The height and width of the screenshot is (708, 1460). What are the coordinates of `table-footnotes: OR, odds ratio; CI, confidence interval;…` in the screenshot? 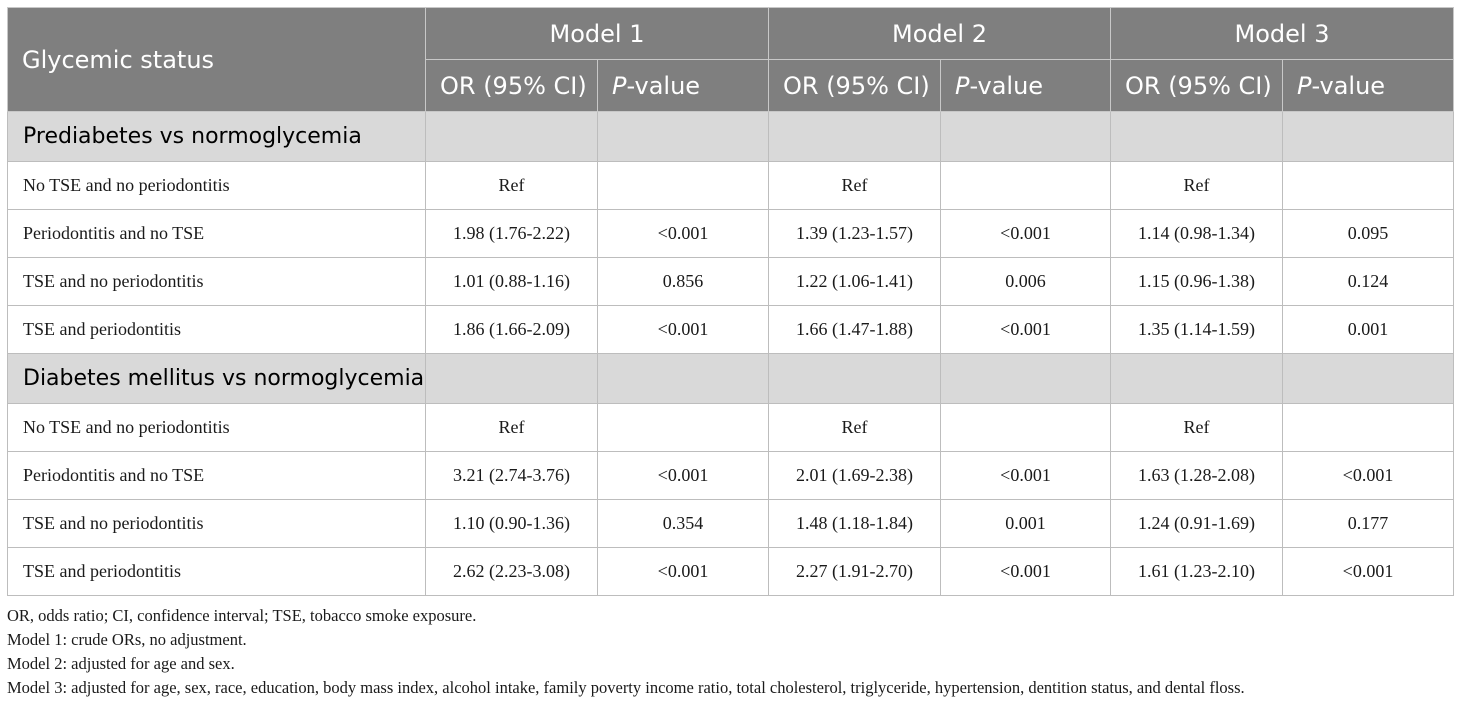 It's located at (730, 652).